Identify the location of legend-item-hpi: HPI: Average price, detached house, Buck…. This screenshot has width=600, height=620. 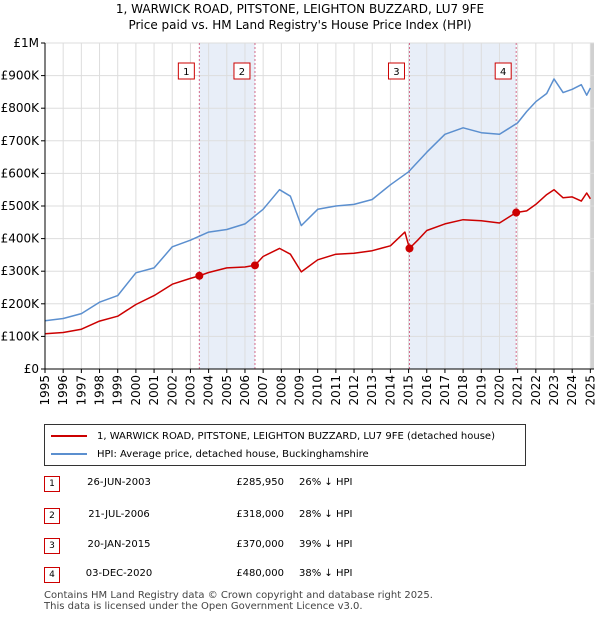
(210, 454).